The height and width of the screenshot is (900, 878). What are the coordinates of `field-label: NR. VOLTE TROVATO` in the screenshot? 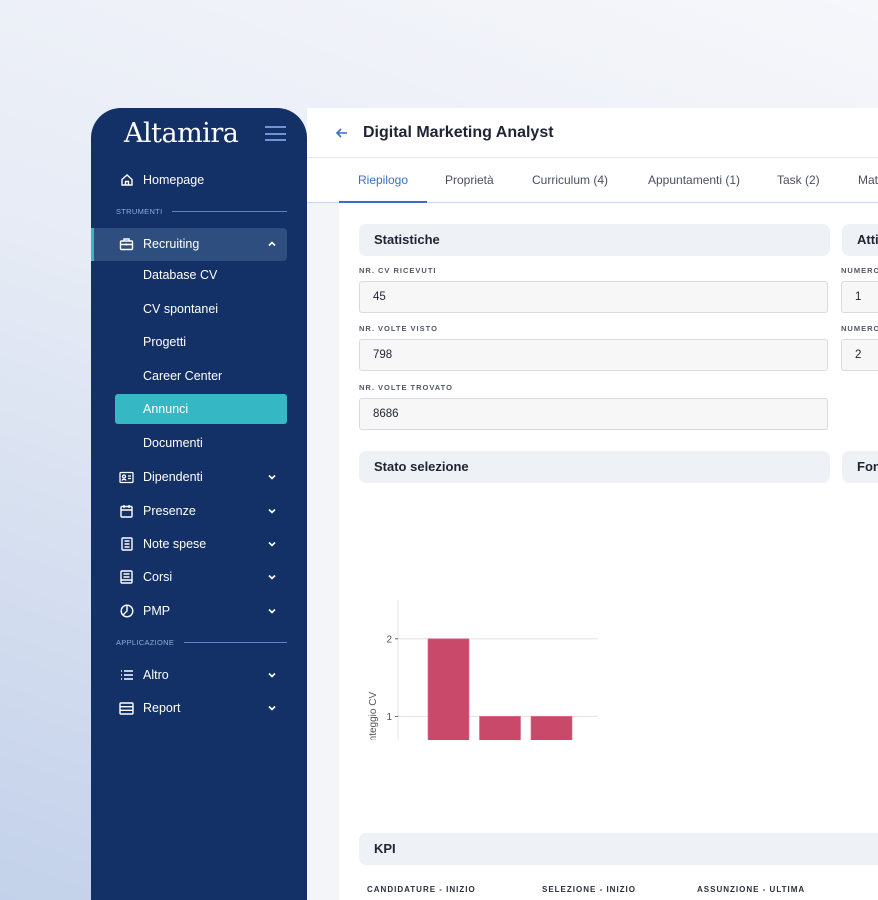 It's located at (406, 387).